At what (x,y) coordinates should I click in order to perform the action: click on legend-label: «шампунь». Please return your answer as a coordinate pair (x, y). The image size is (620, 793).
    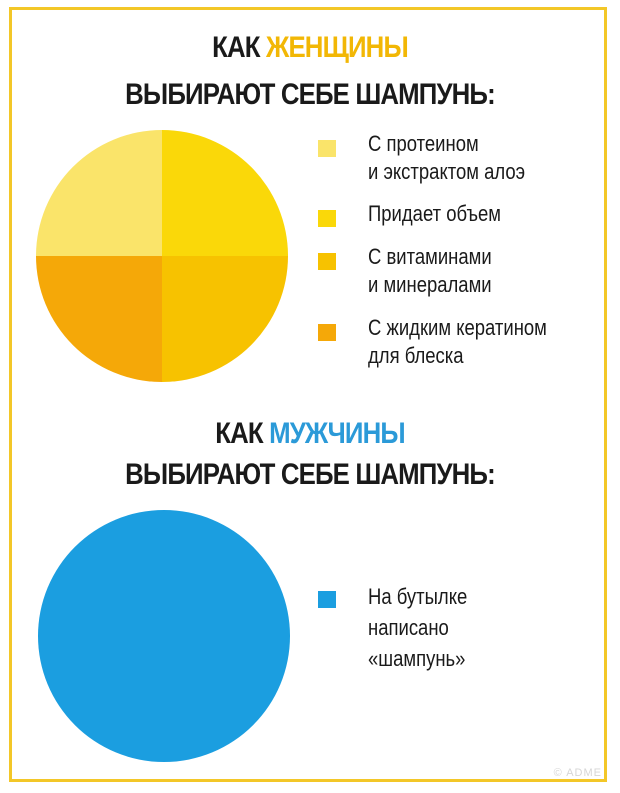
    Looking at the image, I should click on (417, 658).